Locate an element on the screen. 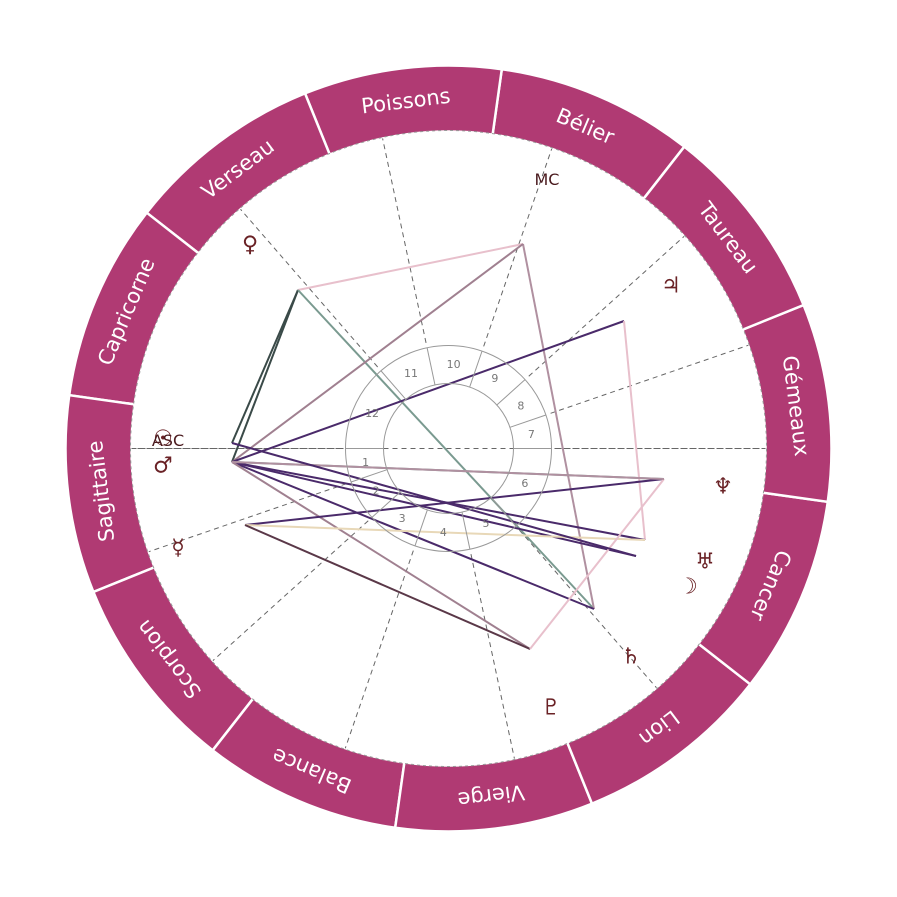 The image size is (897, 897). house-number: 12 is located at coordinates (372, 413).